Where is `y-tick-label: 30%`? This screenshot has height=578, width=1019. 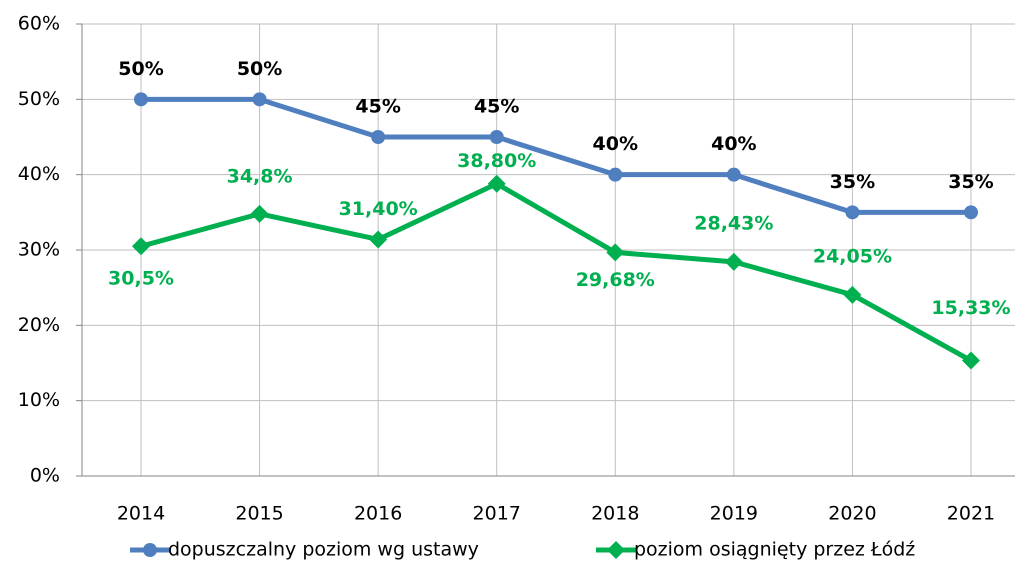 y-tick-label: 30% is located at coordinates (39, 250).